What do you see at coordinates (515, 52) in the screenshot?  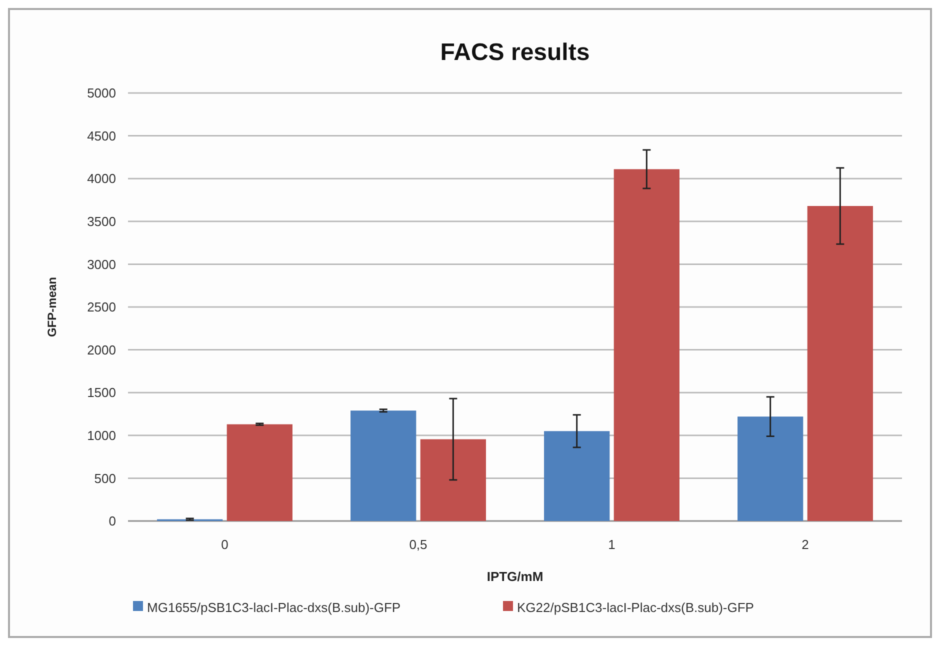 I see `chart-title: FACS results` at bounding box center [515, 52].